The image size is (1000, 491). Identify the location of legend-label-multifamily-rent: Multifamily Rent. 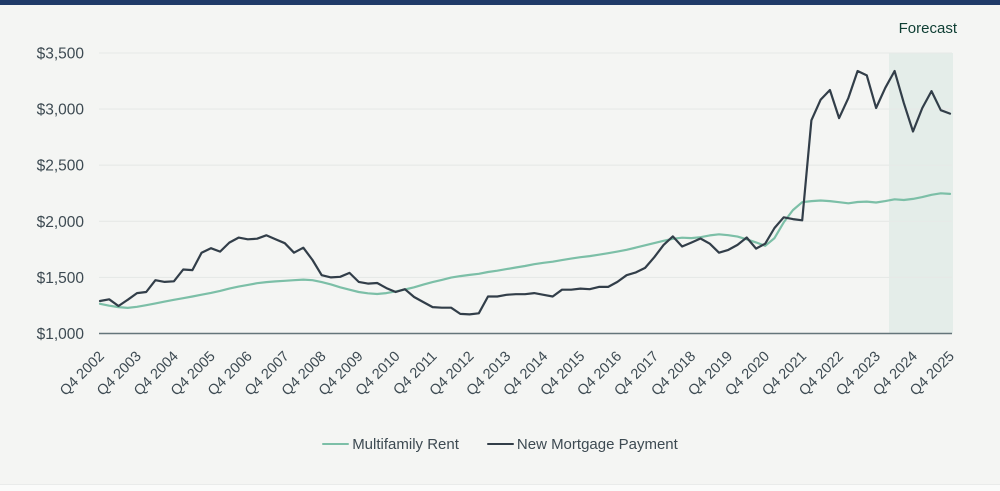
(405, 444).